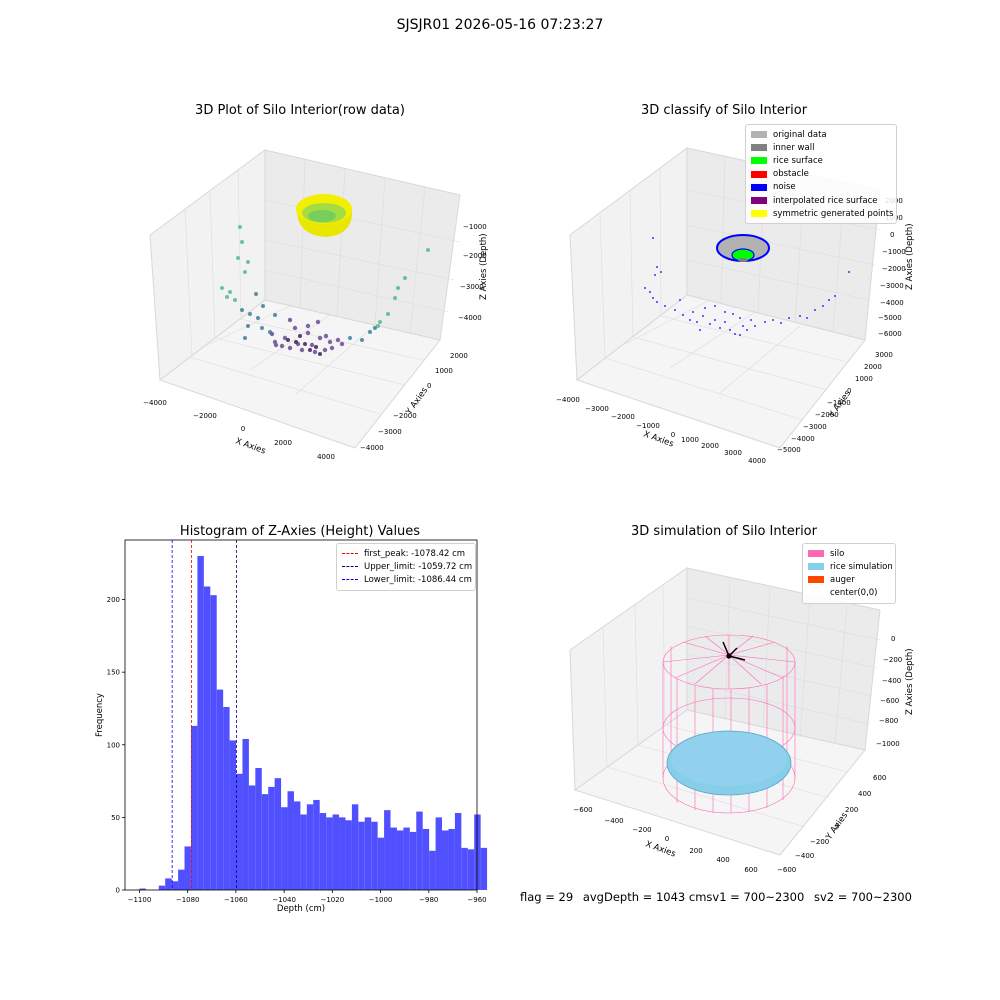  What do you see at coordinates (476, 900) in the screenshot?
I see `histogram-xtick-label: −960` at bounding box center [476, 900].